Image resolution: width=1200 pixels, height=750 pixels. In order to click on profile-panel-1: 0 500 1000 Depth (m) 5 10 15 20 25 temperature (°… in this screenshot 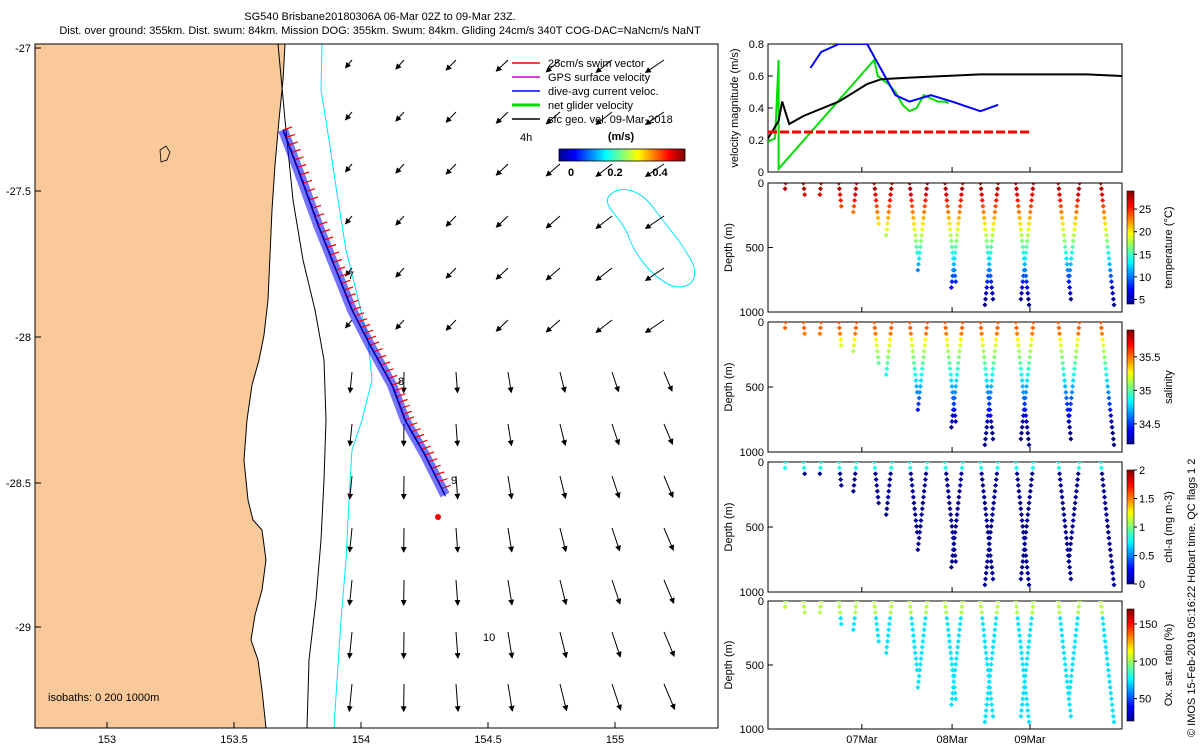, I will do `click(949, 248)`.